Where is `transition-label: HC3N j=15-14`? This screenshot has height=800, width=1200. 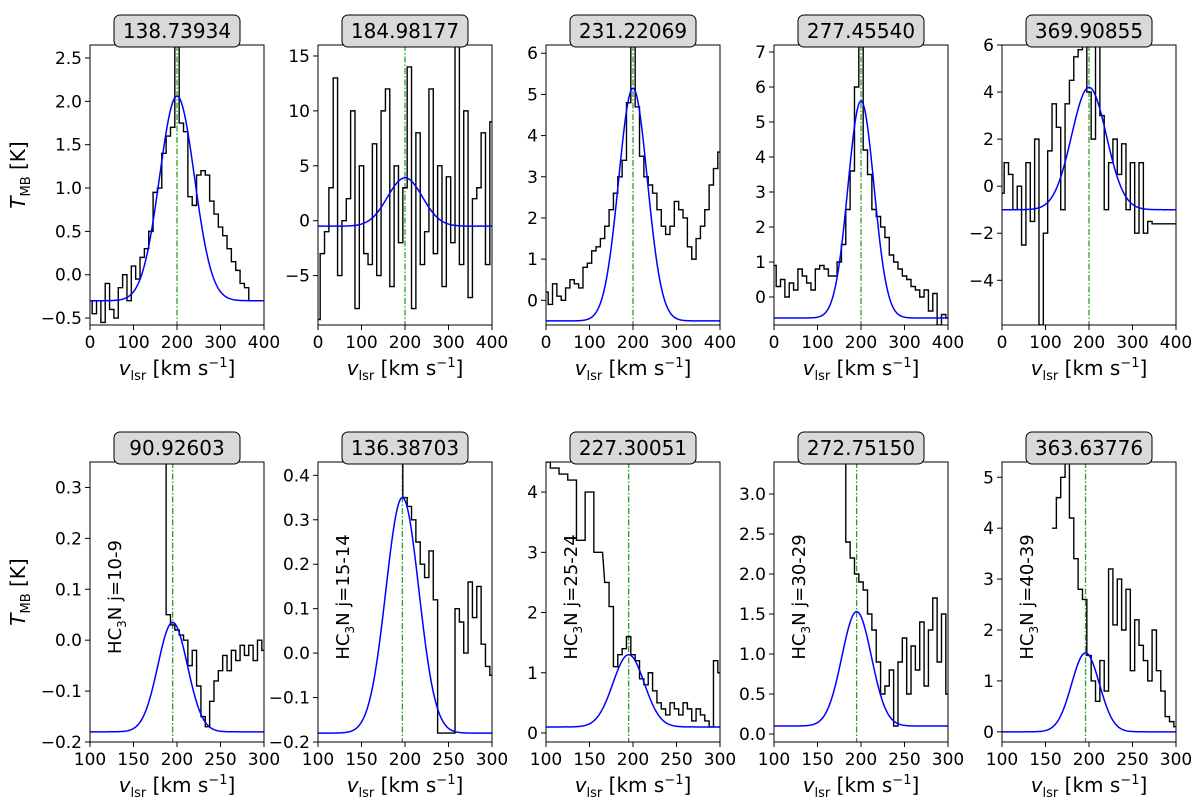
transition-label: HC3N j=15-14 is located at coordinates (345, 596).